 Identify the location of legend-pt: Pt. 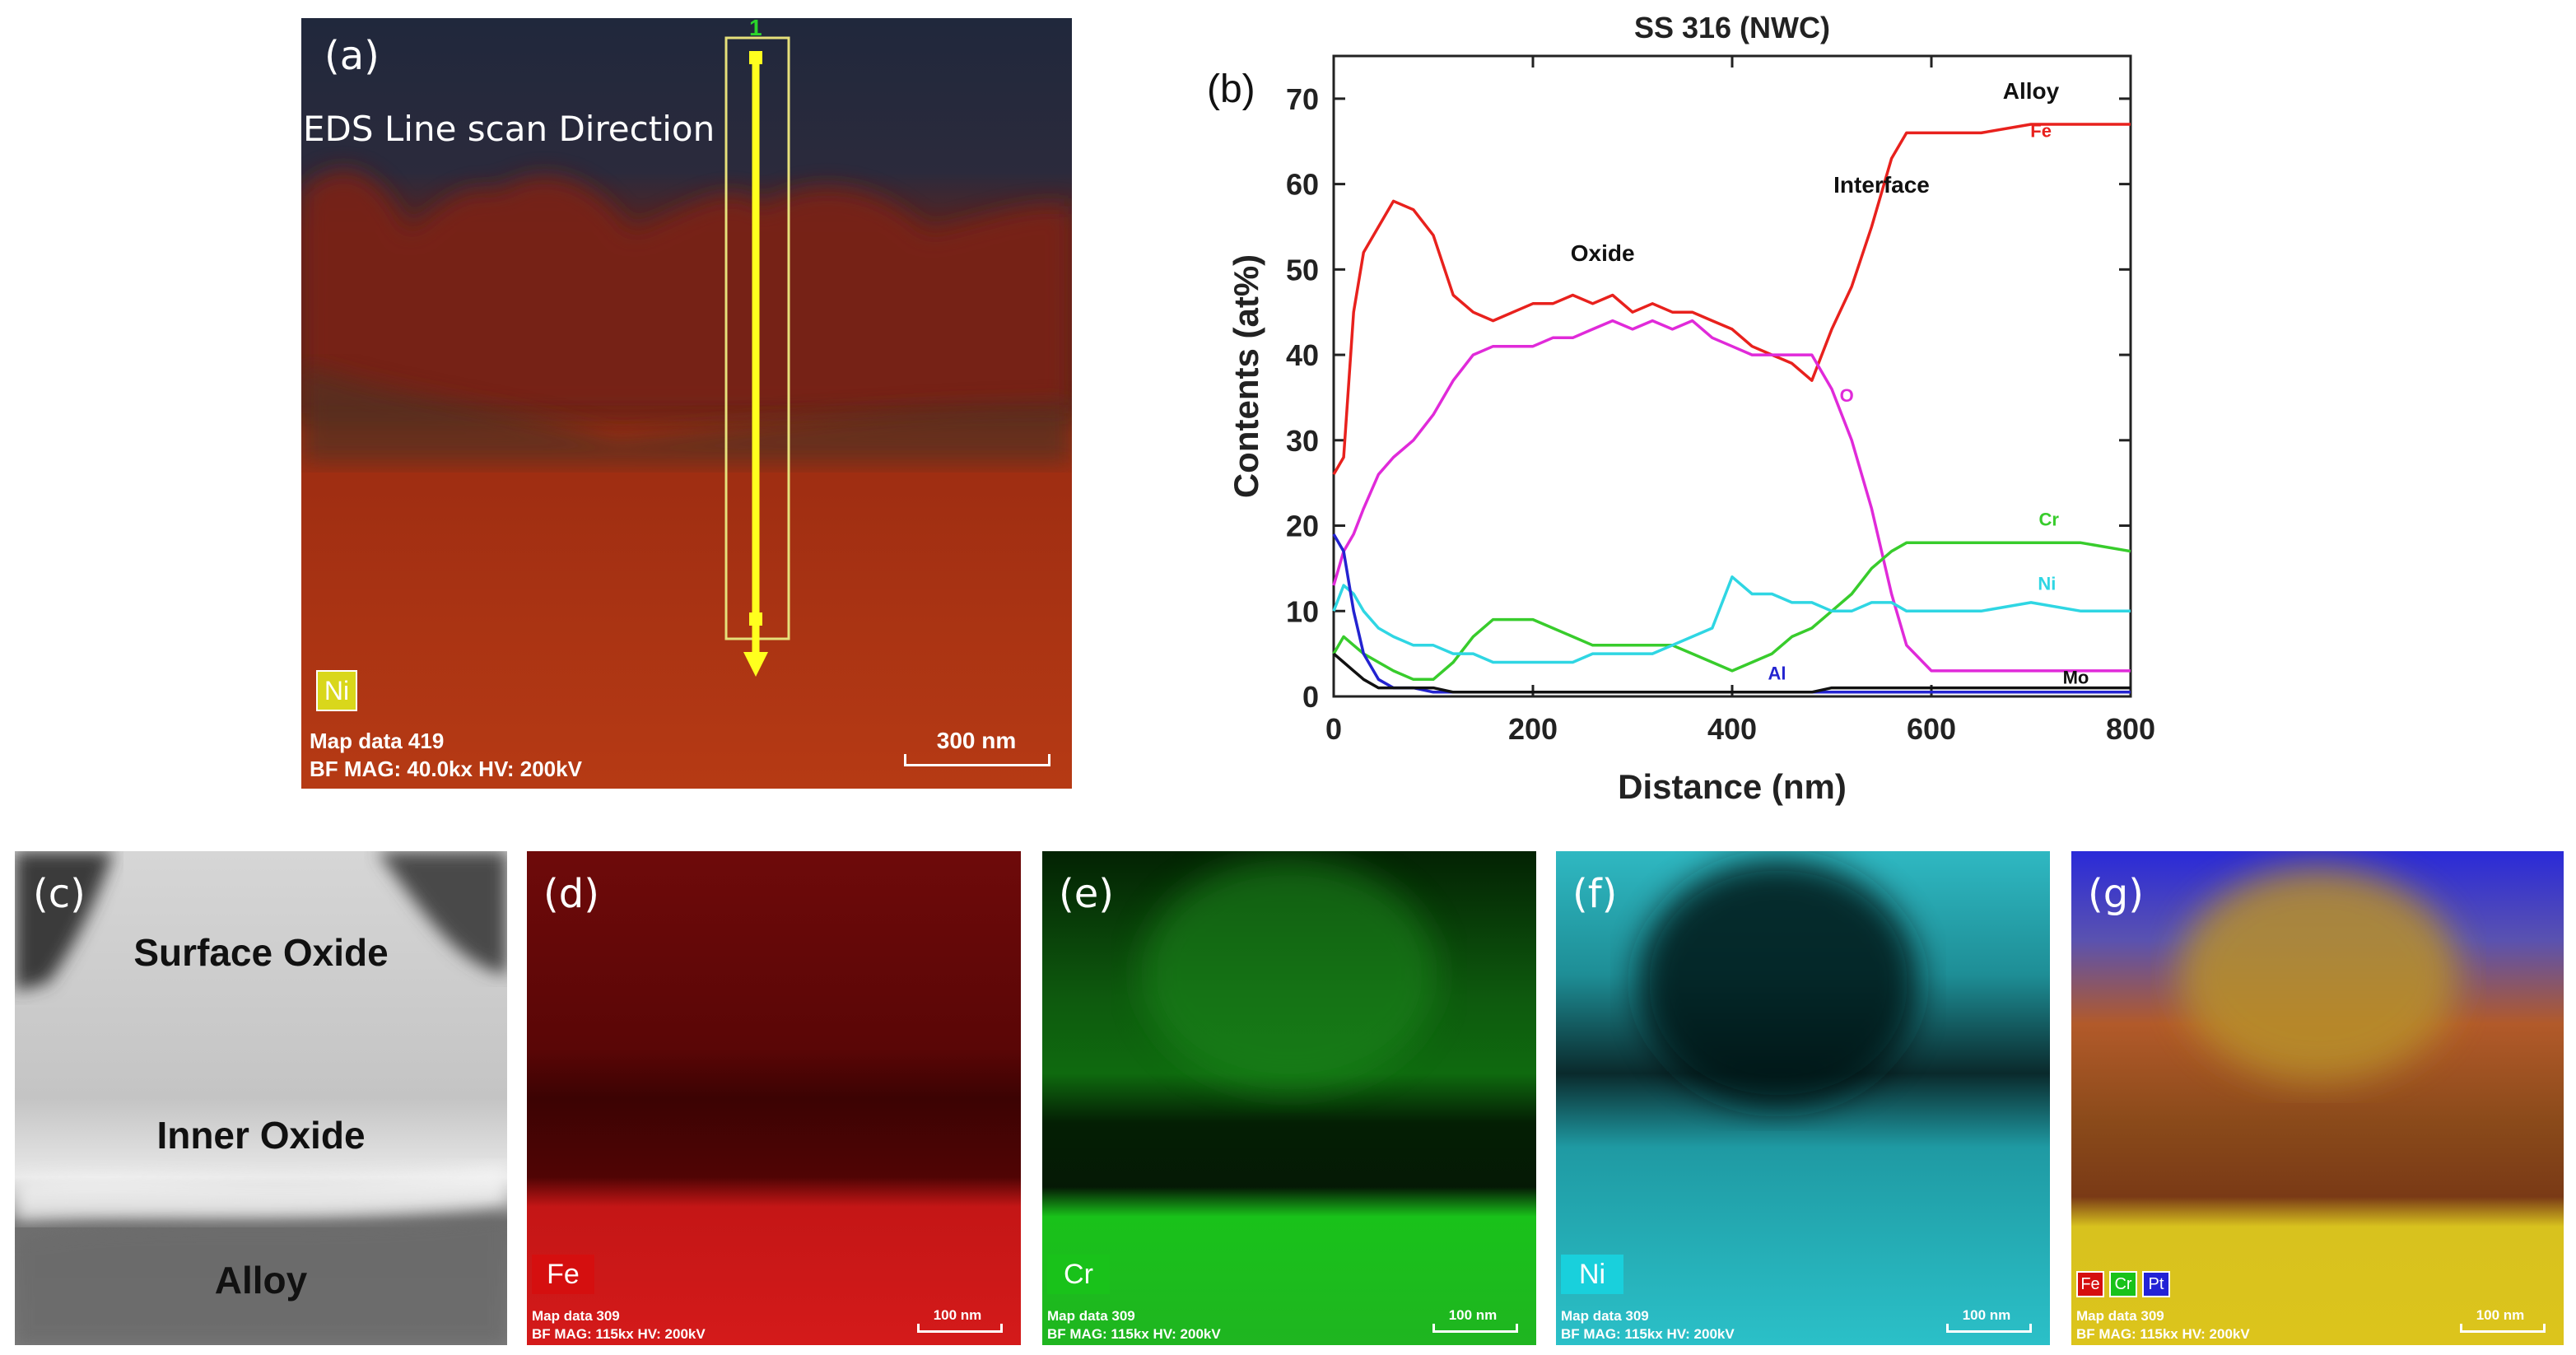
(2156, 1284).